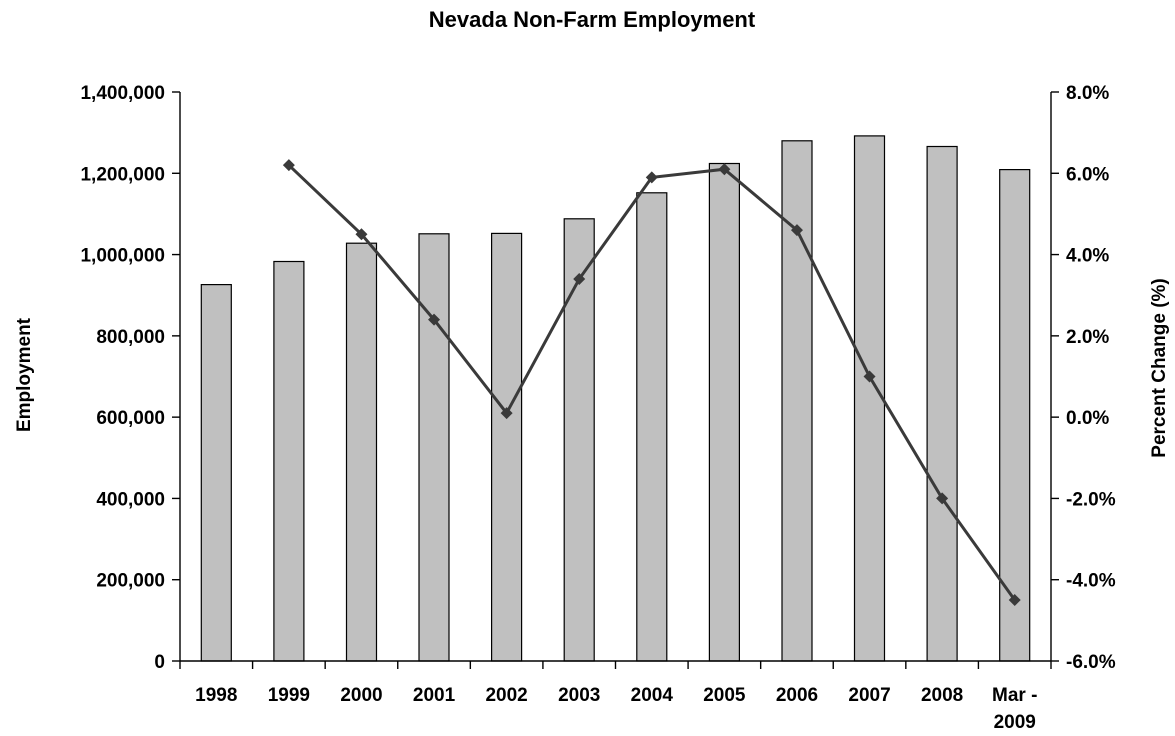  What do you see at coordinates (724, 695) in the screenshot?
I see `x-tick-label-7: 2005` at bounding box center [724, 695].